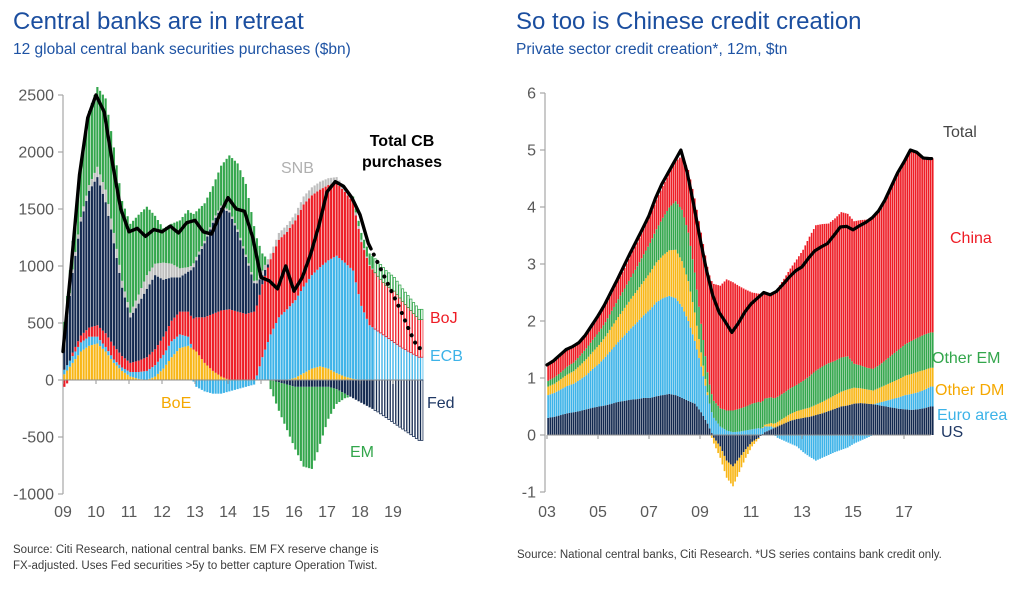 The height and width of the screenshot is (590, 1024). Describe the element at coordinates (402, 141) in the screenshot. I see `annotation-total-cb: Total CB` at that location.